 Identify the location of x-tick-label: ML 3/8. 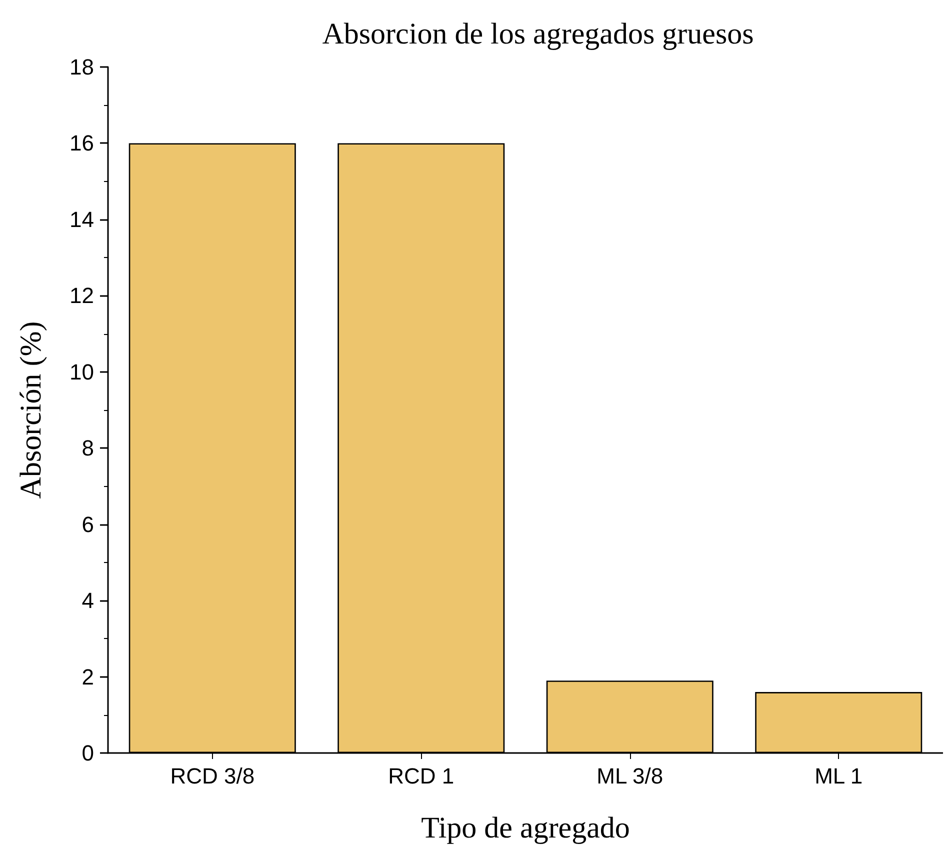
(630, 776).